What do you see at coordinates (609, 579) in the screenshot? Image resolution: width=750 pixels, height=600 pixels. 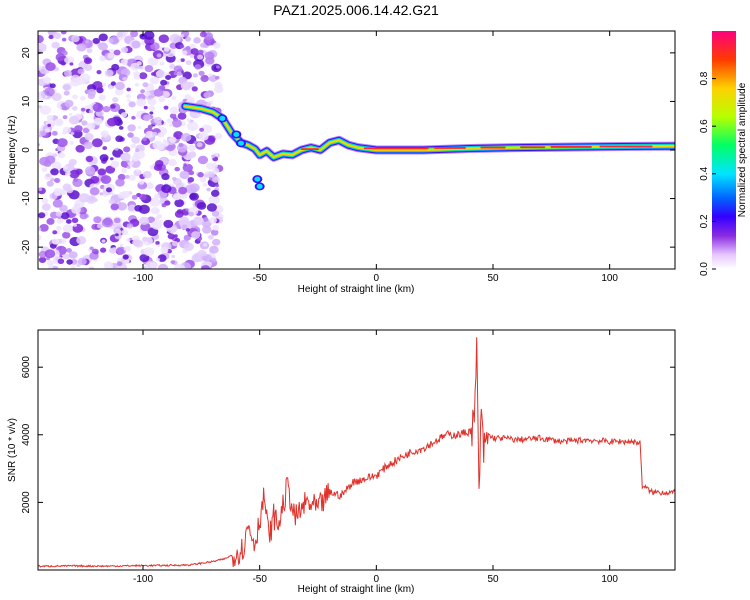 I see `snr-x-tick-label: 100` at bounding box center [609, 579].